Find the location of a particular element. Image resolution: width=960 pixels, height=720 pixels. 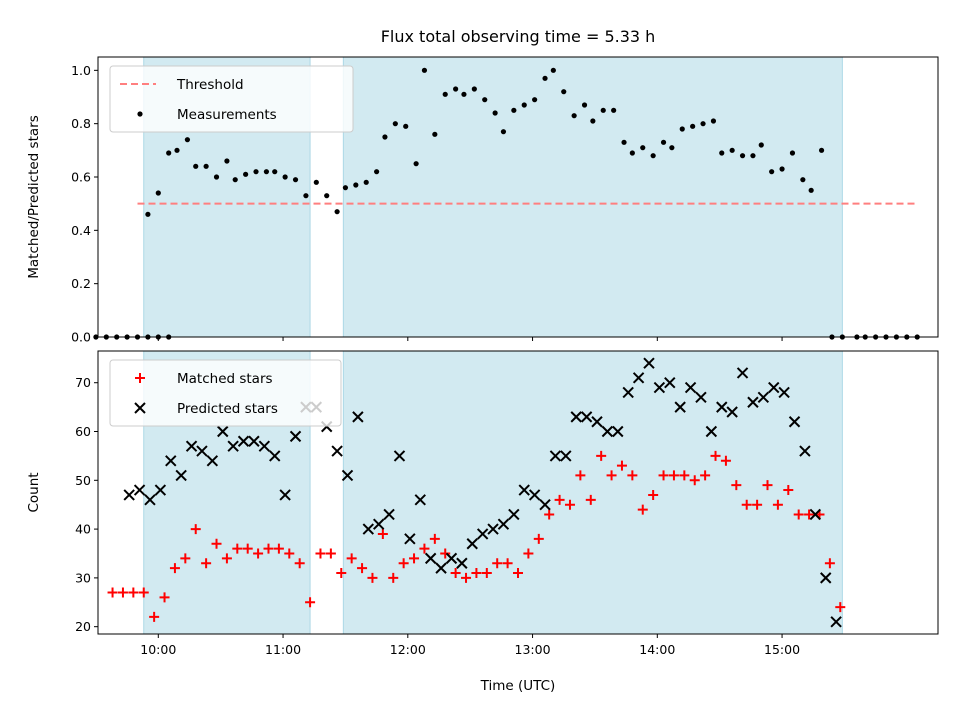

legend-label: Predicted stars is located at coordinates (227, 409).